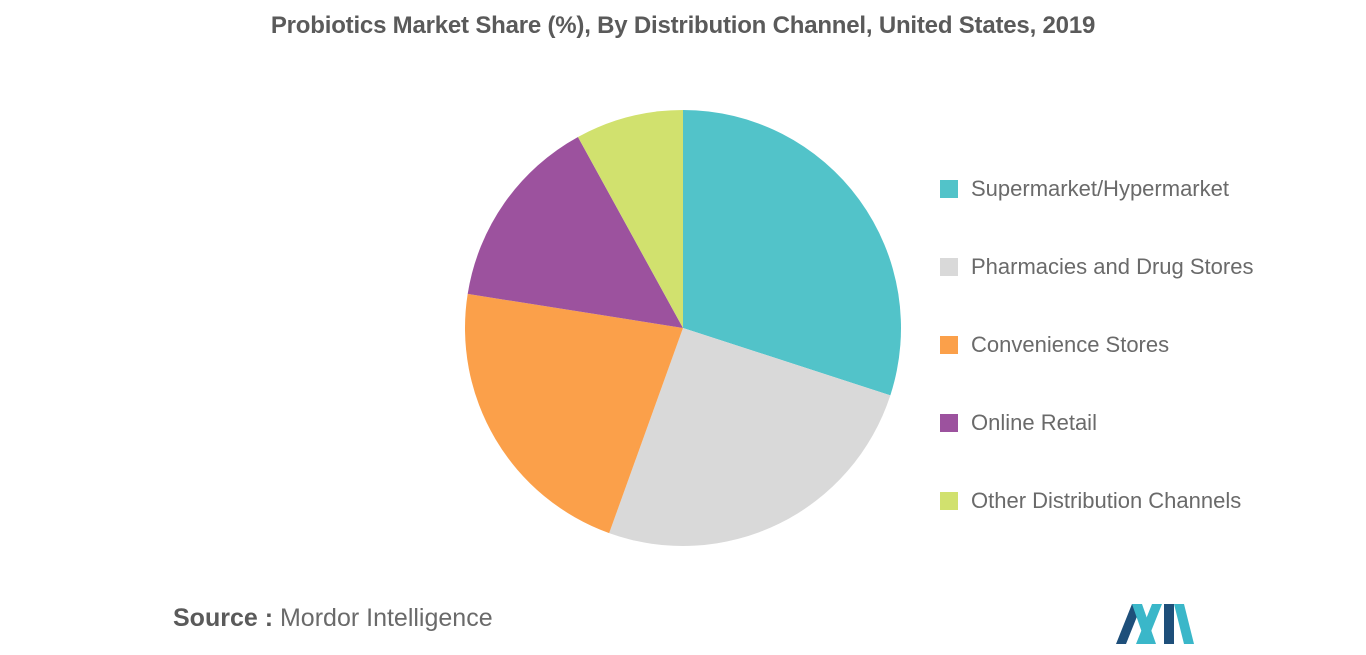 The image size is (1366, 655). What do you see at coordinates (1112, 266) in the screenshot?
I see `legend-label: Pharmacies and Drug Stores` at bounding box center [1112, 266].